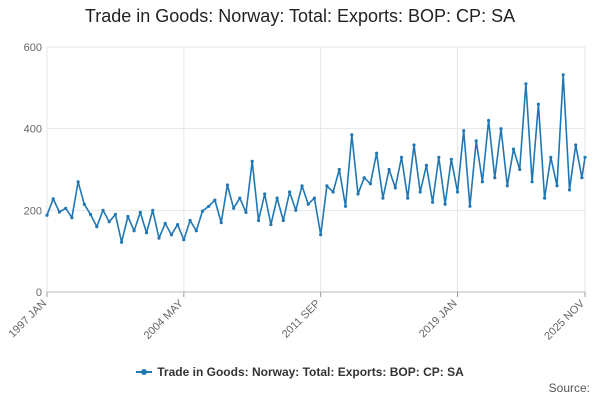 Image resolution: width=600 pixels, height=400 pixels. What do you see at coordinates (301, 319) in the screenshot?
I see `x-tick-label: 2011 SEP` at bounding box center [301, 319].